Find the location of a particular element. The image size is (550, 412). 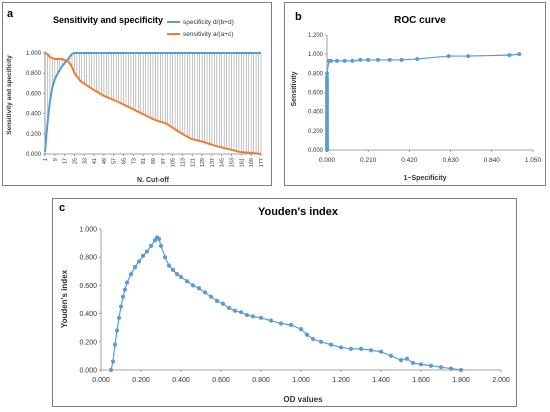

chart-a-x-tick-label: 33 is located at coordinates (85, 161).